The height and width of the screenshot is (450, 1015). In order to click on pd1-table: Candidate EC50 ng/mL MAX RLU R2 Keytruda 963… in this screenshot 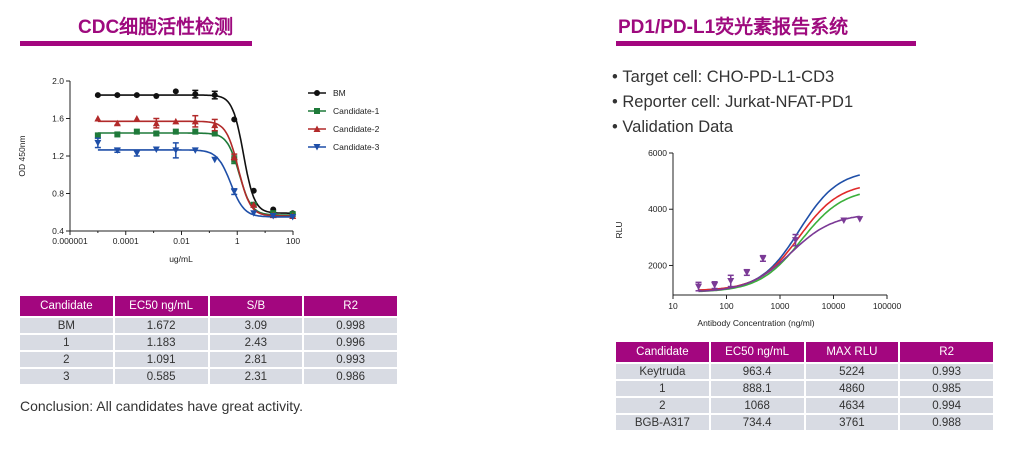, I will do `click(804, 386)`.